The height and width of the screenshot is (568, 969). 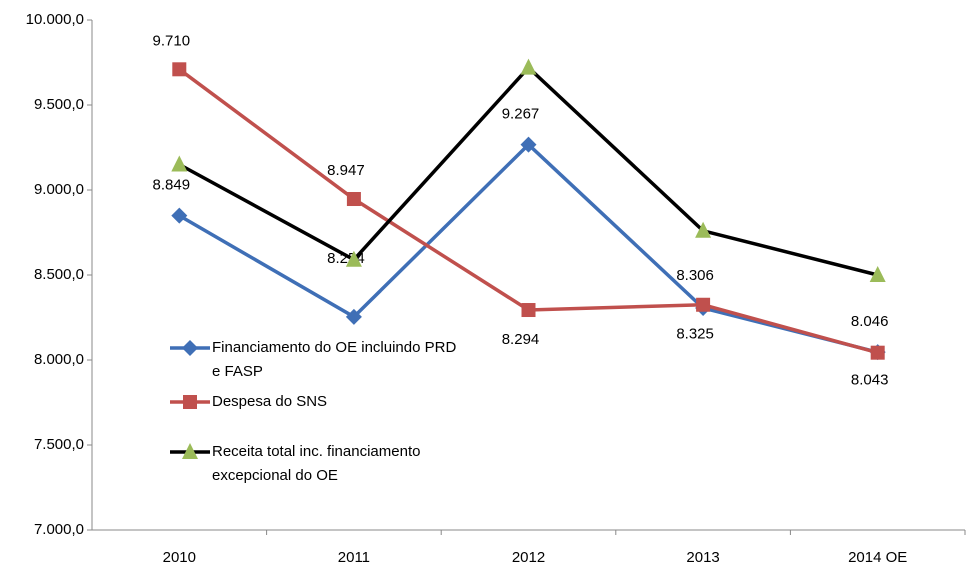 What do you see at coordinates (528, 557) in the screenshot?
I see `x-tick-label: 2012` at bounding box center [528, 557].